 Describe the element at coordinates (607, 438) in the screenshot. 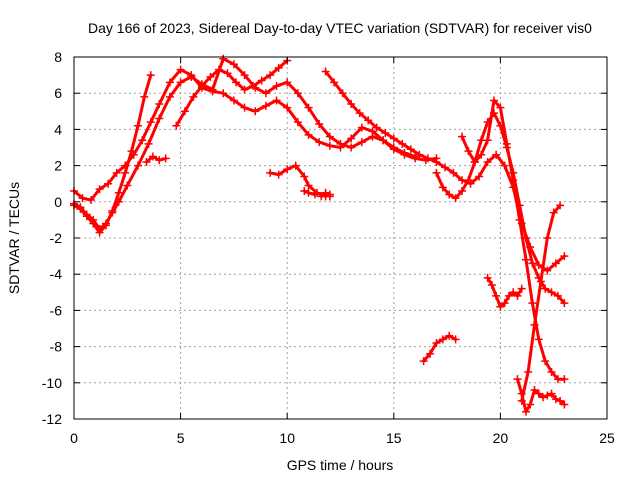

I see `x-tick-label: 25` at that location.